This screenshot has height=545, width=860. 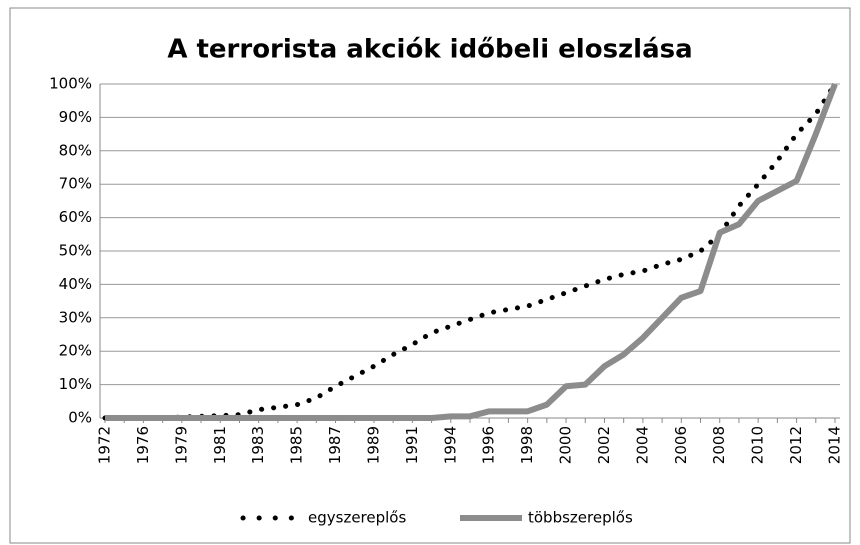 What do you see at coordinates (835, 445) in the screenshot?
I see `x-tick-label: 2014` at bounding box center [835, 445].